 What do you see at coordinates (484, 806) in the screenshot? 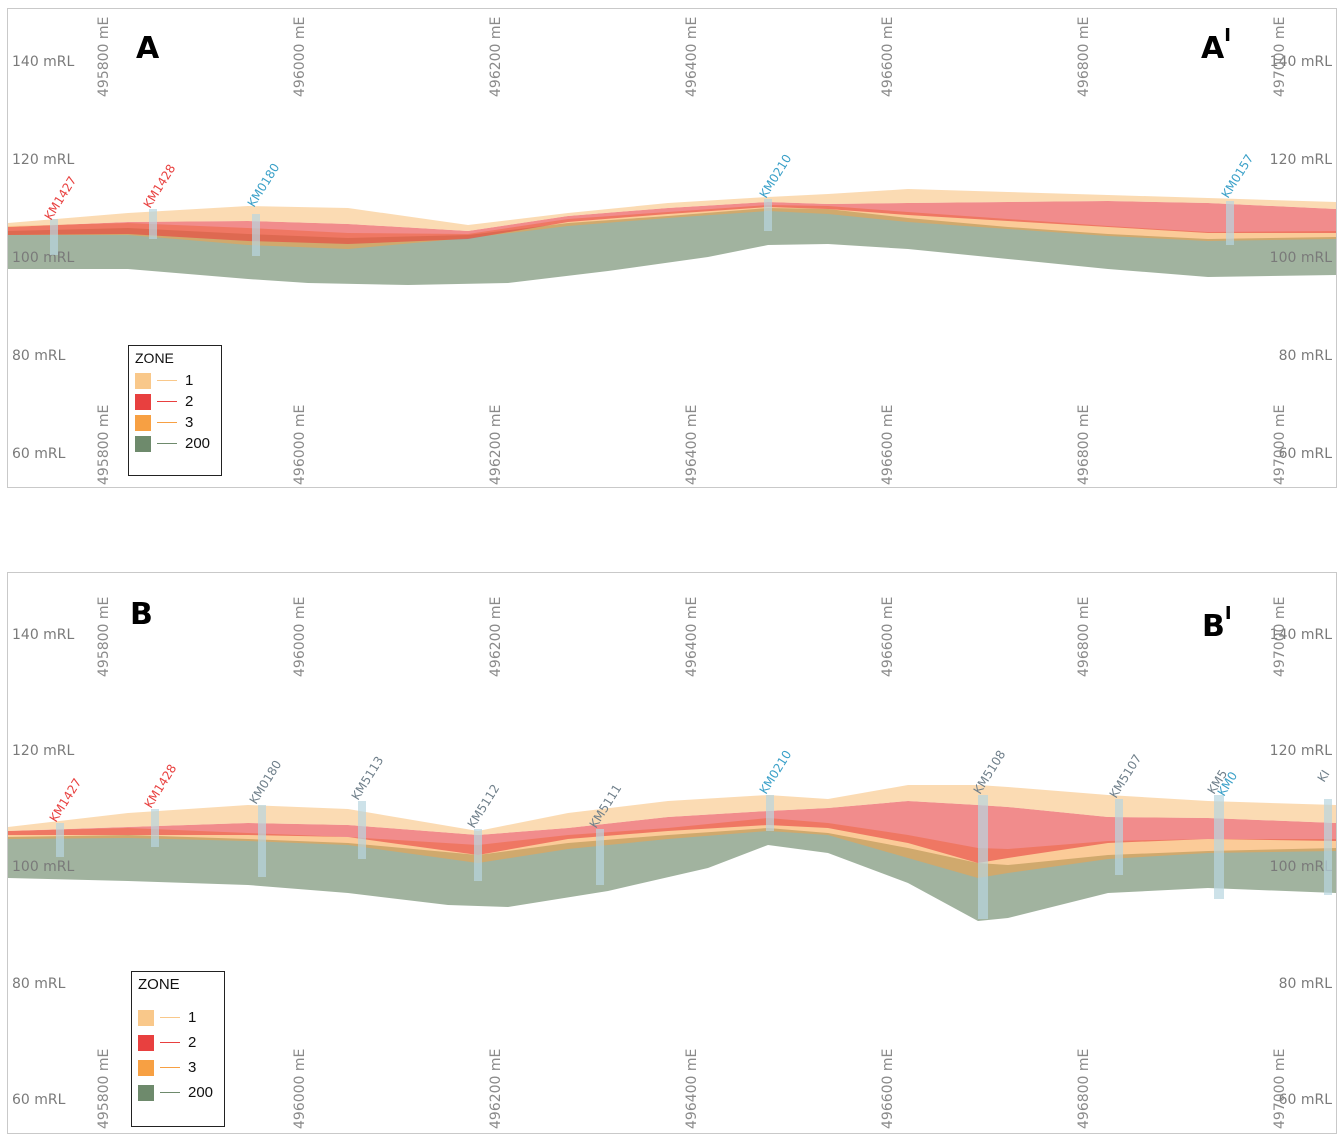
I see `drillhole-label: KM5112` at bounding box center [484, 806].